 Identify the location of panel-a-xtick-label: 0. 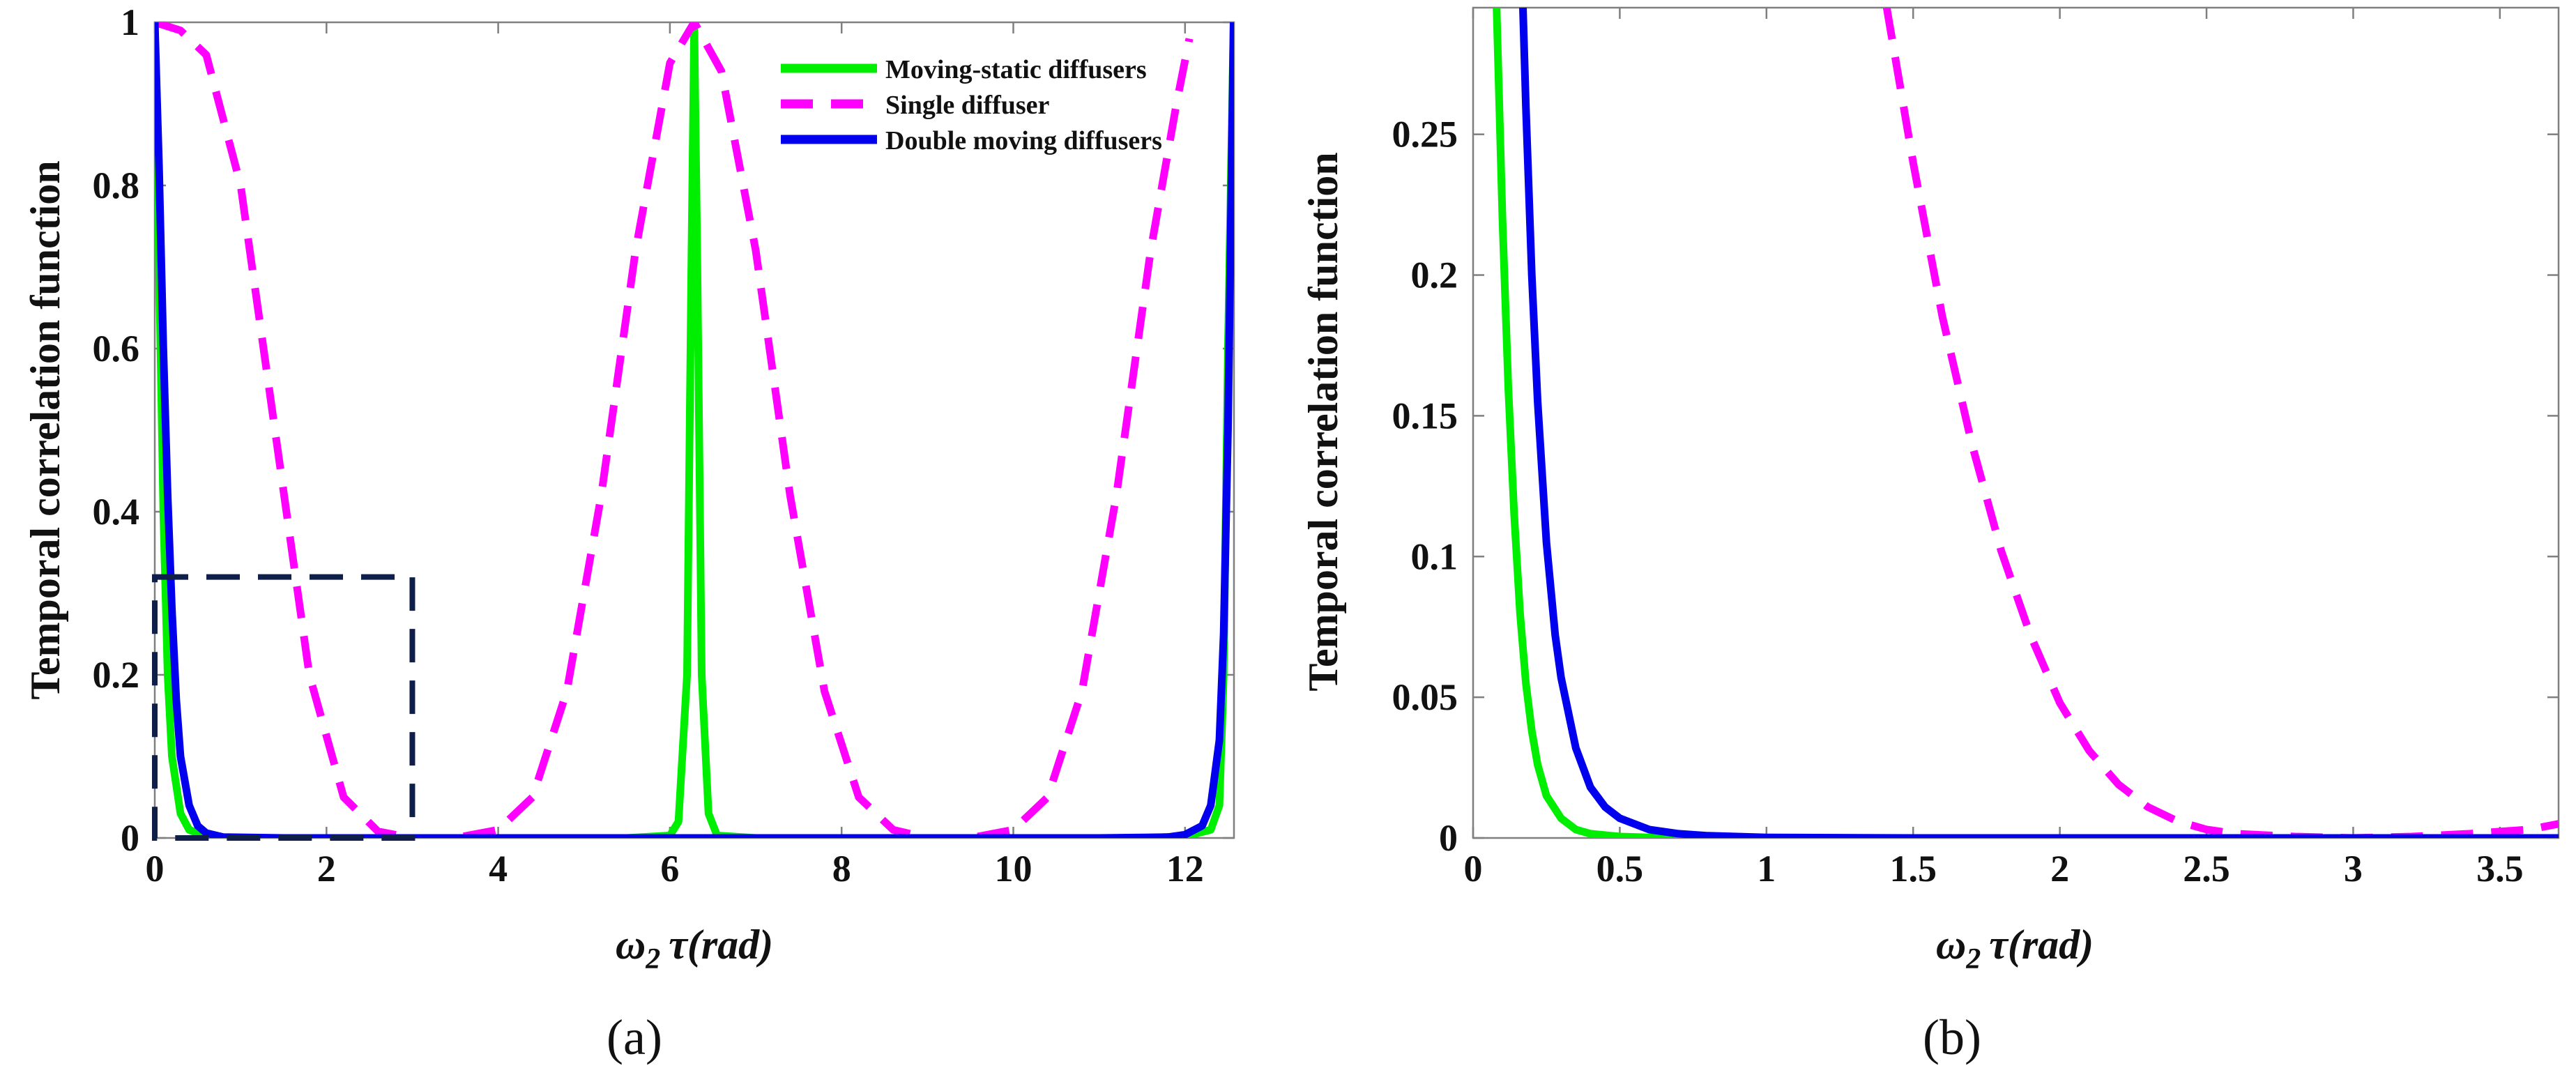
(155, 869).